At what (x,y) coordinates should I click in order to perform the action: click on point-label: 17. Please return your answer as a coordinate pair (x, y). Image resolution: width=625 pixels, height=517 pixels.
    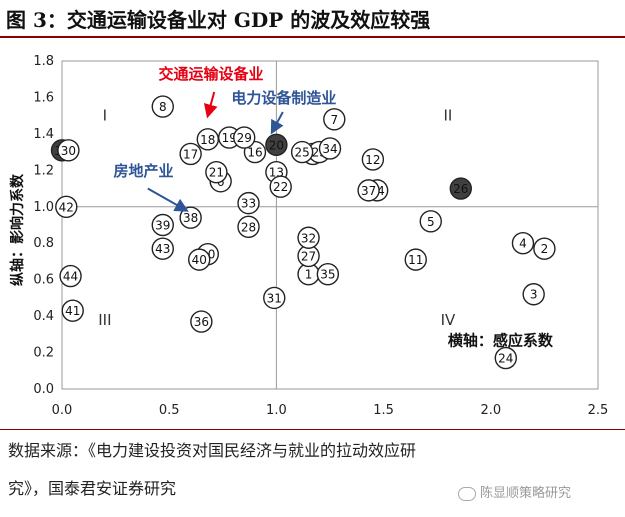
    Looking at the image, I should click on (190, 154).